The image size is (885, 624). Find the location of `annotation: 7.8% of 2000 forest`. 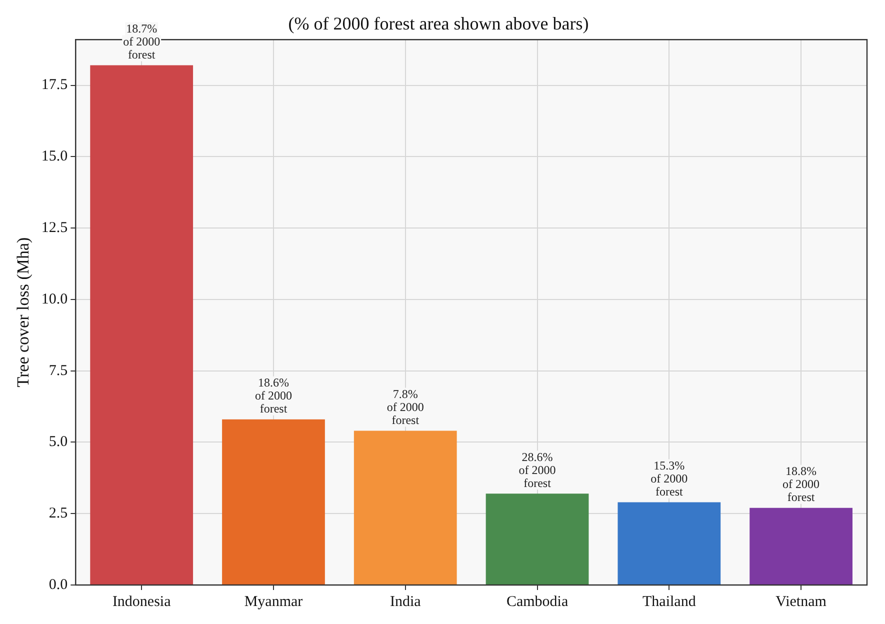

annotation: 7.8% of 2000 forest is located at coordinates (405, 406).